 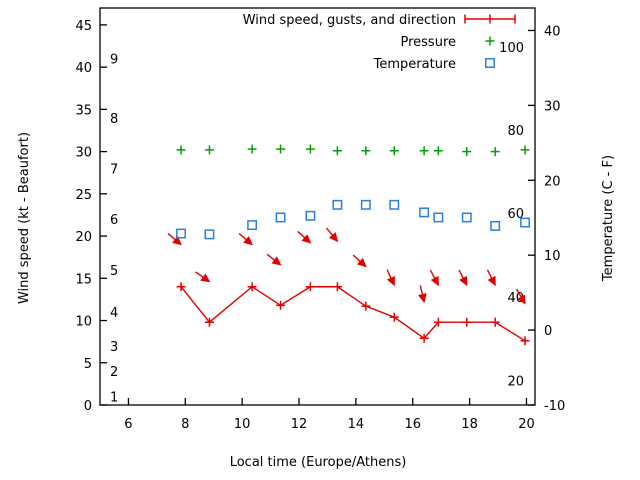 I want to click on left-axis-beaufort-label: 4, so click(x=114, y=313).